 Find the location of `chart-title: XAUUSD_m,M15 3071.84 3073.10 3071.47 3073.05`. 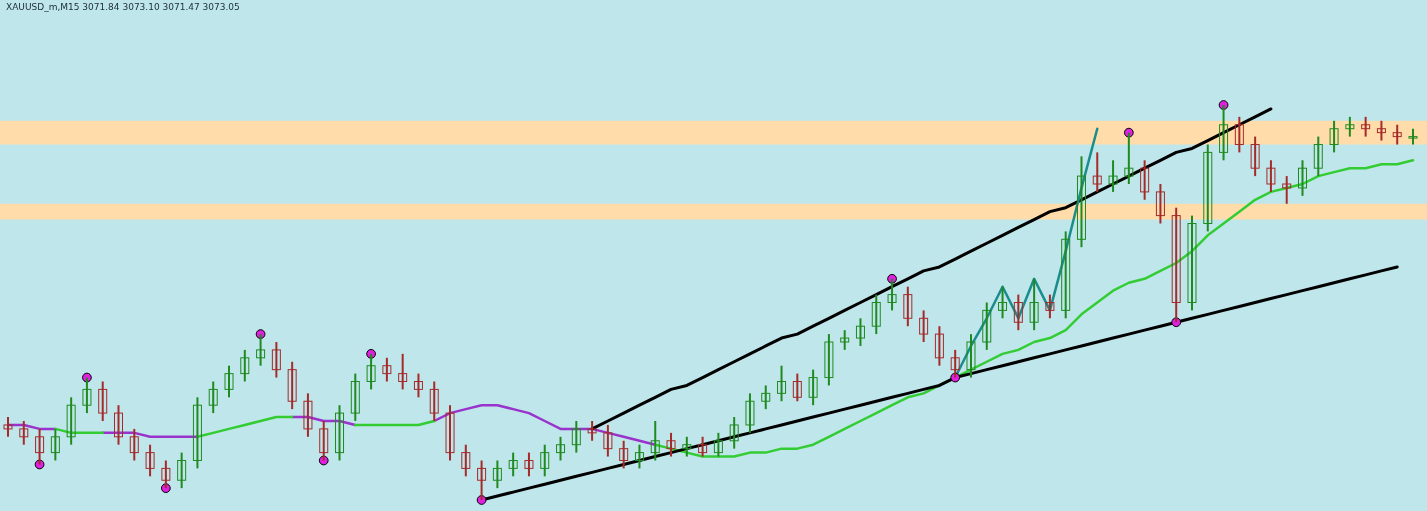

chart-title: XAUUSD_m,M15 3071.84 3073.10 3071.47 3073.05 is located at coordinates (123, 7).